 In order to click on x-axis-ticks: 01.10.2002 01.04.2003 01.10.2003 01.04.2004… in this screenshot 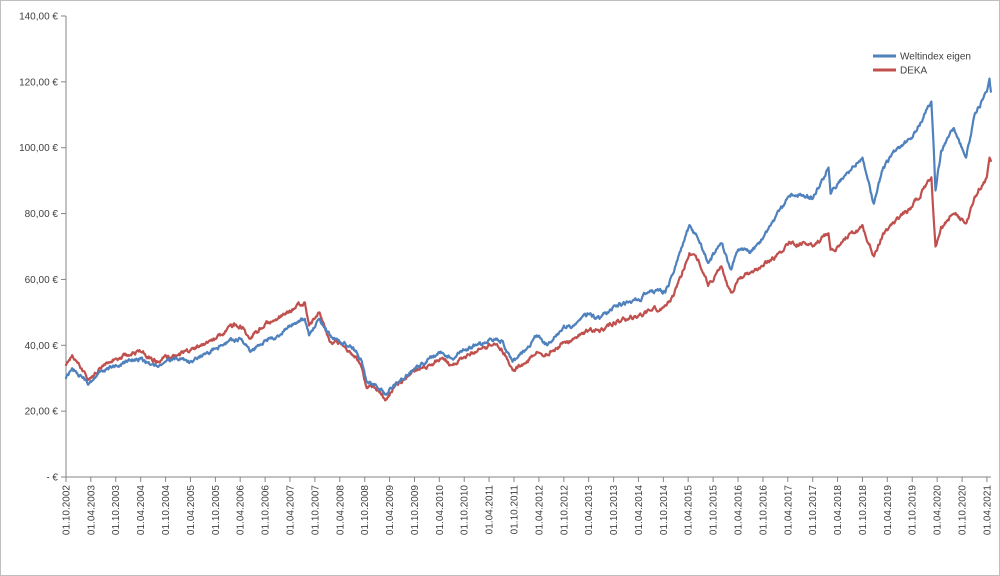, I will do `click(527, 506)`.